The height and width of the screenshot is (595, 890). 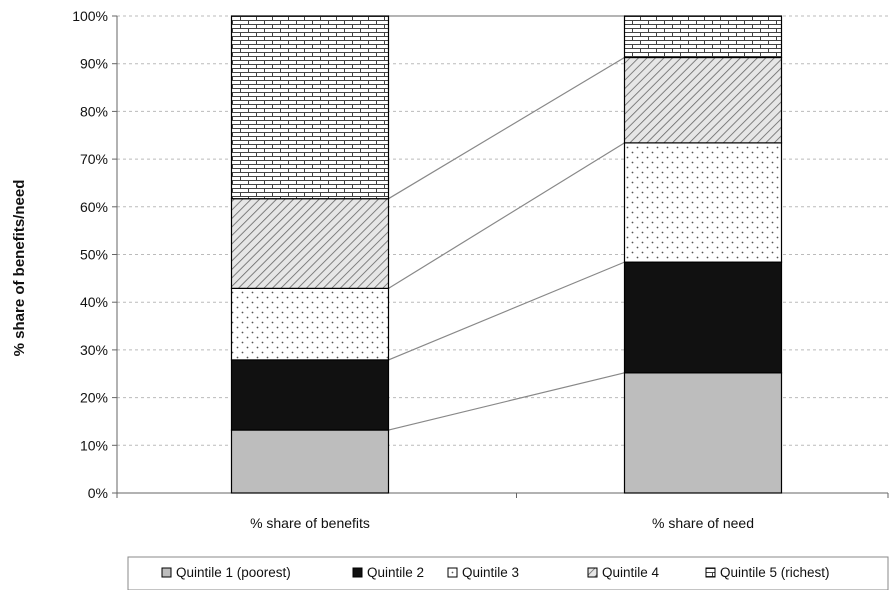 What do you see at coordinates (775, 572) in the screenshot?
I see `legend-label: Quintile 5 (richest)` at bounding box center [775, 572].